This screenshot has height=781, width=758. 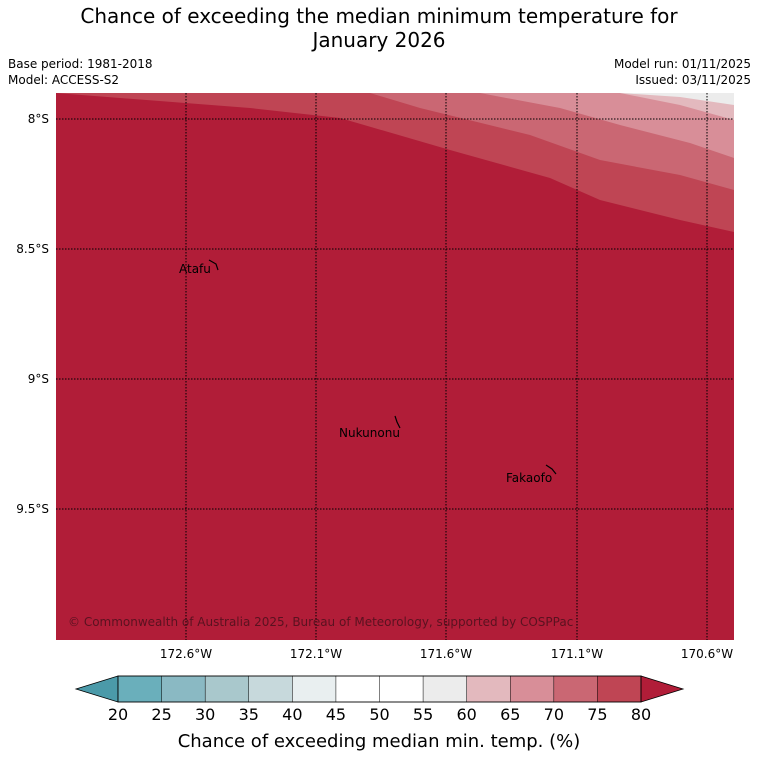 What do you see at coordinates (369, 433) in the screenshot?
I see `place-label-nukunonu: Nukunonu` at bounding box center [369, 433].